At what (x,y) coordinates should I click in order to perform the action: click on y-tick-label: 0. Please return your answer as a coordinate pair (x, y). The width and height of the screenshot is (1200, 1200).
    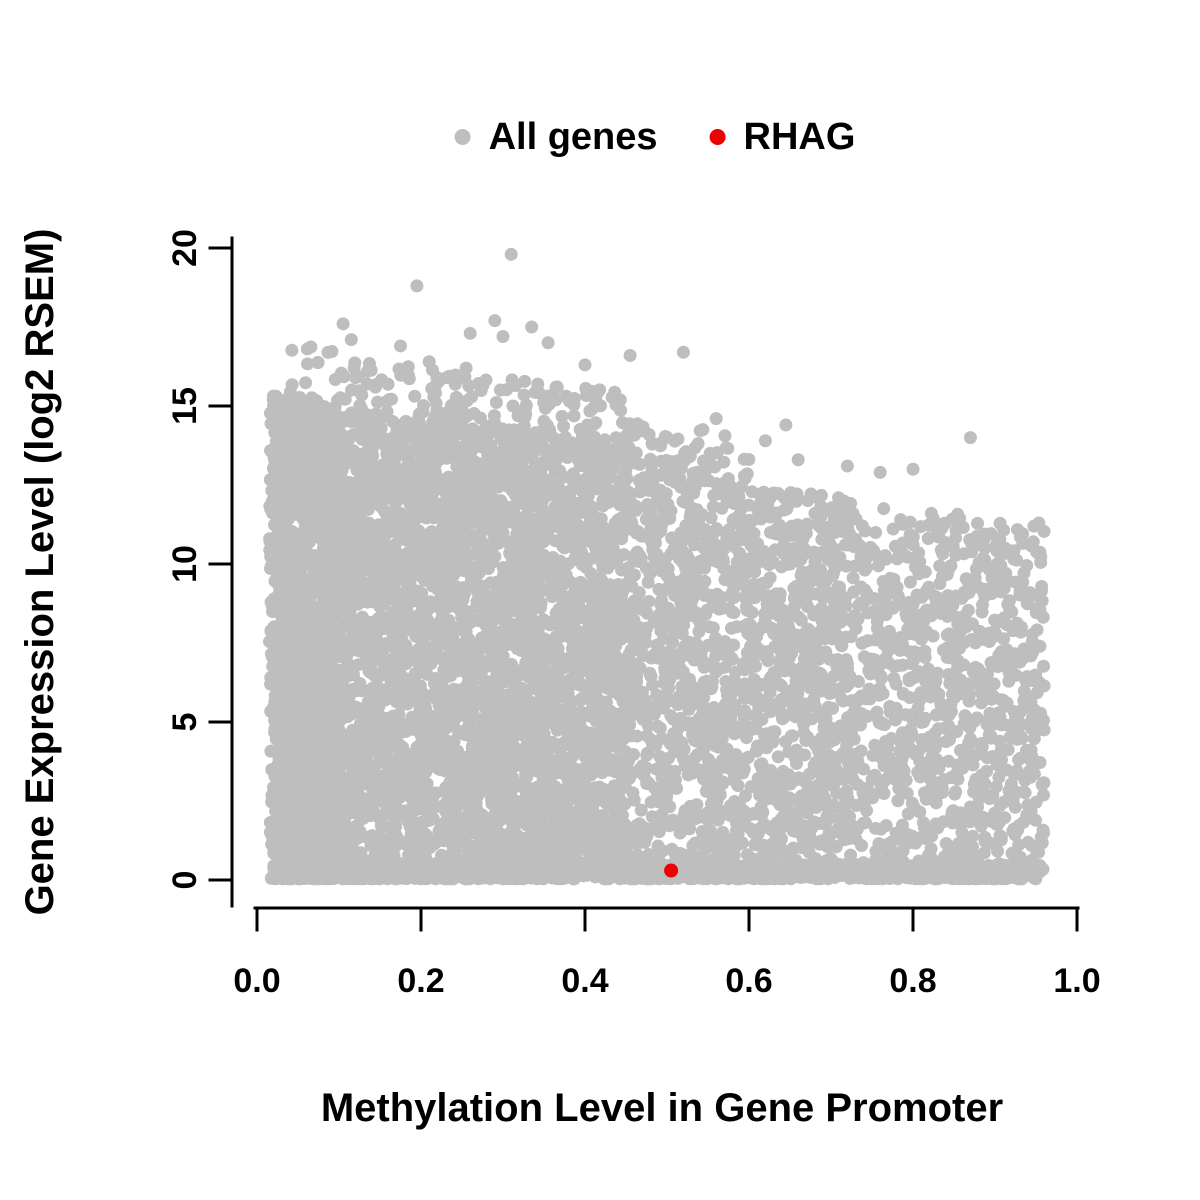
    Looking at the image, I should click on (185, 880).